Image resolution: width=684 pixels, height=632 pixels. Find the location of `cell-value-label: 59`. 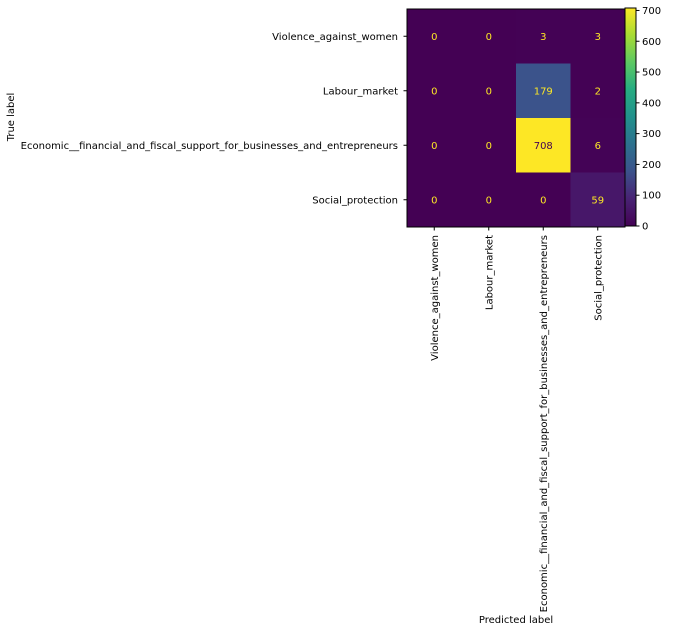

cell-value-label: 59 is located at coordinates (597, 200).